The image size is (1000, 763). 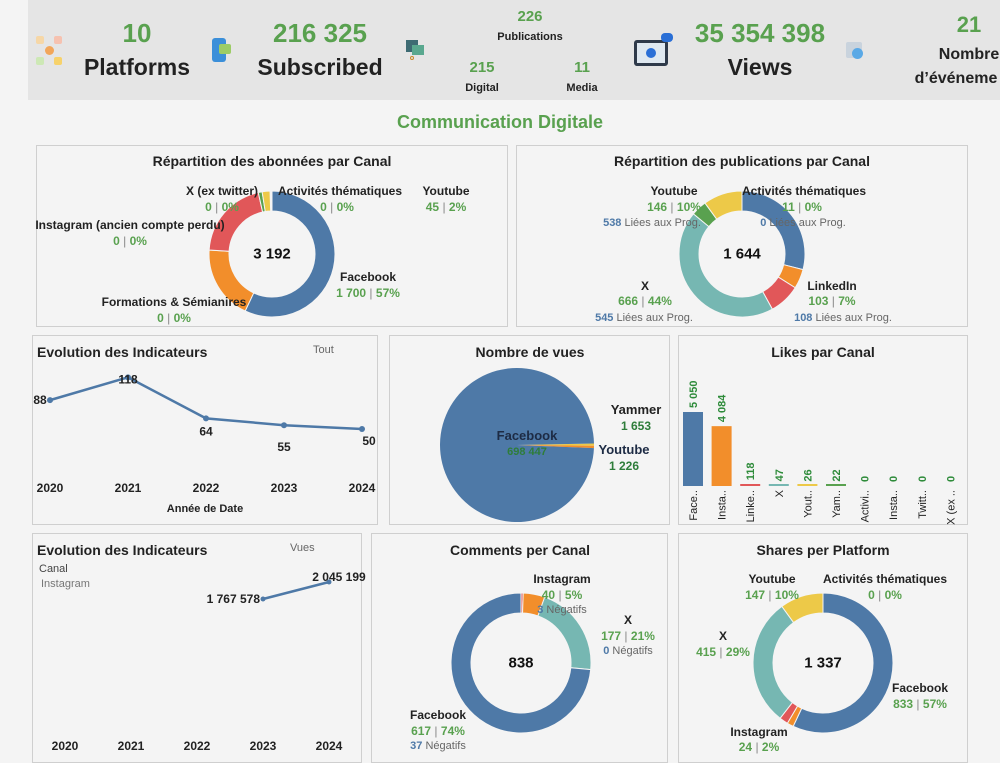 What do you see at coordinates (520, 550) in the screenshot?
I see `comments-title: Comments per Canal` at bounding box center [520, 550].